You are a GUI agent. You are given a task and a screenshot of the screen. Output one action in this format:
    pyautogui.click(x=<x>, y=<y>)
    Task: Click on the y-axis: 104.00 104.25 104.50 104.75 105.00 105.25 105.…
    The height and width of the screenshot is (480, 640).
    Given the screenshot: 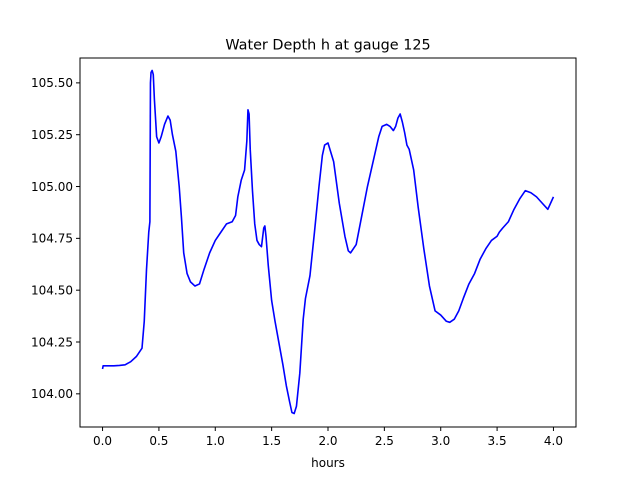 What is the action you would take?
    pyautogui.click(x=55, y=238)
    